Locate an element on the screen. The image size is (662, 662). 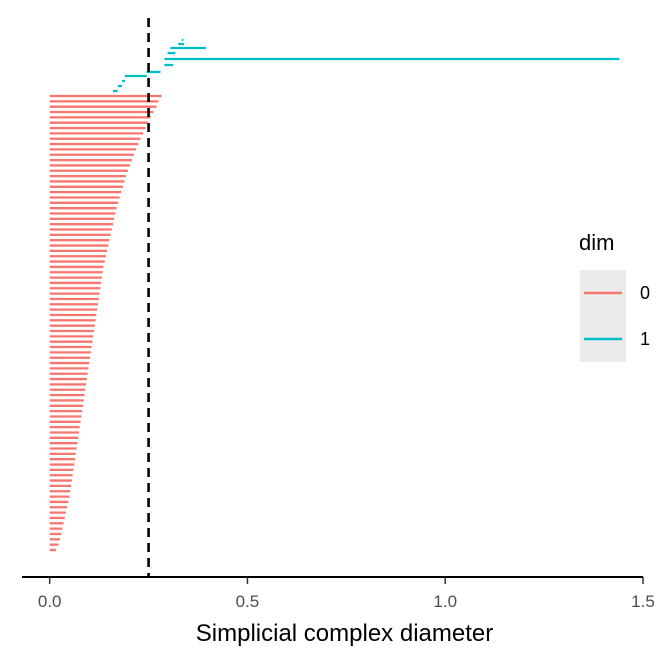
legend: dim 01 is located at coordinates (614, 296).